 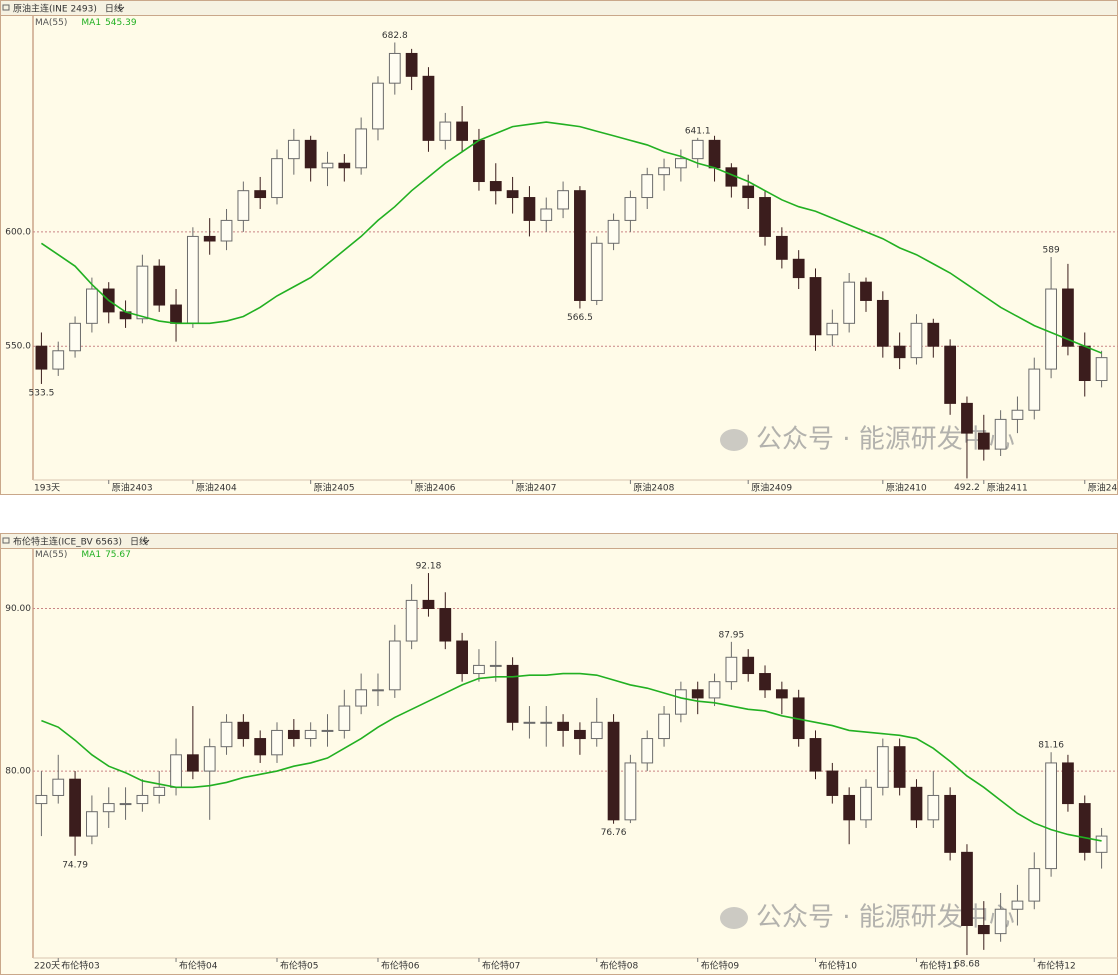 What do you see at coordinates (1056, 966) in the screenshot?
I see `x-tick-label: 布伦特12` at bounding box center [1056, 966].